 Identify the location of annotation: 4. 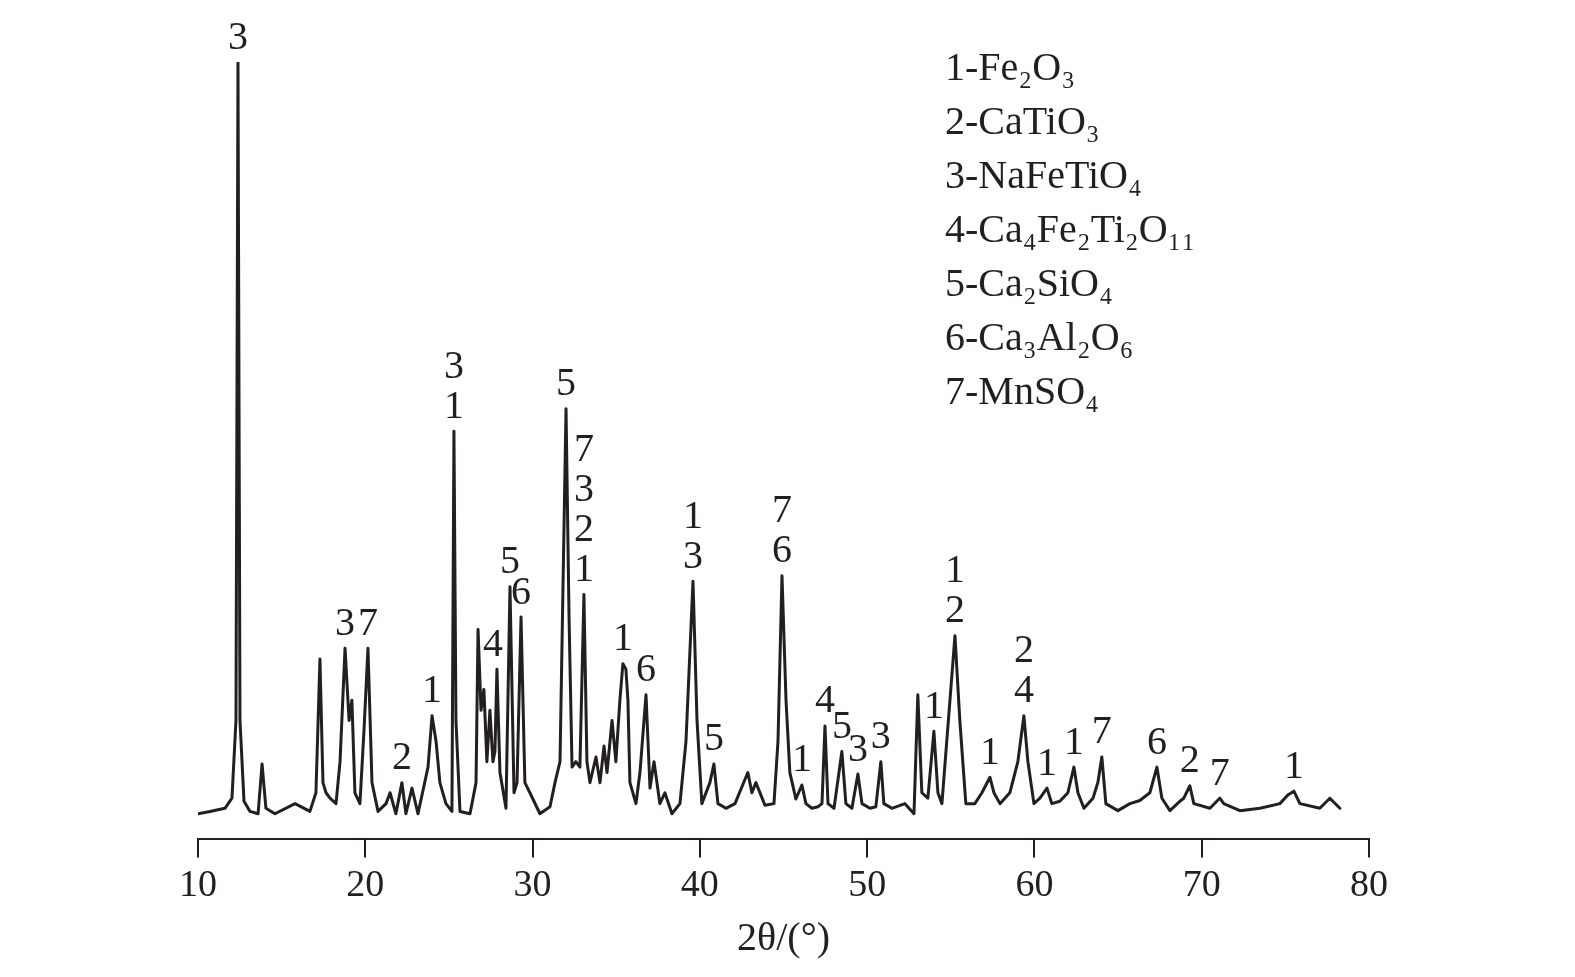
(492, 642).